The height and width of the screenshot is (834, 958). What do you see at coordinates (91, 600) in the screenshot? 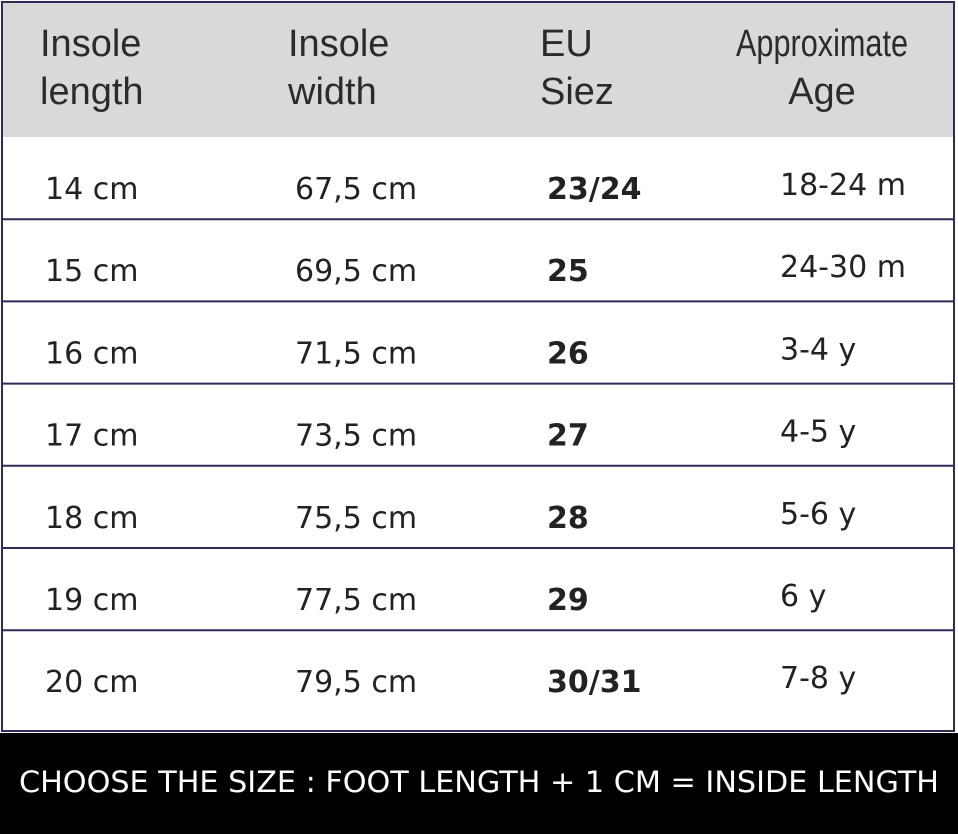
I see `cell-text: 19 cm` at bounding box center [91, 600].